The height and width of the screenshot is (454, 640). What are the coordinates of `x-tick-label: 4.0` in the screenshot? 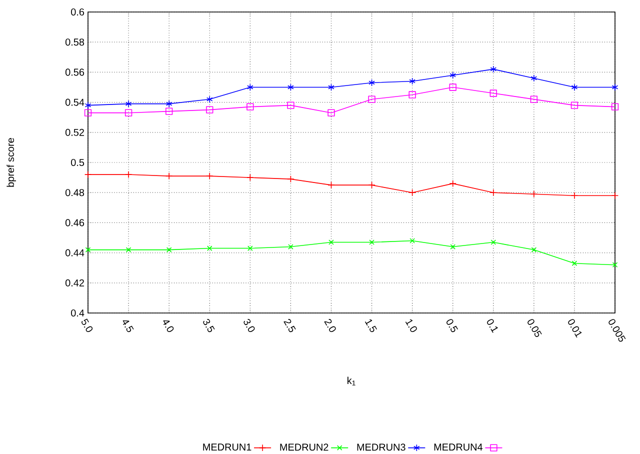 It's located at (168, 326).